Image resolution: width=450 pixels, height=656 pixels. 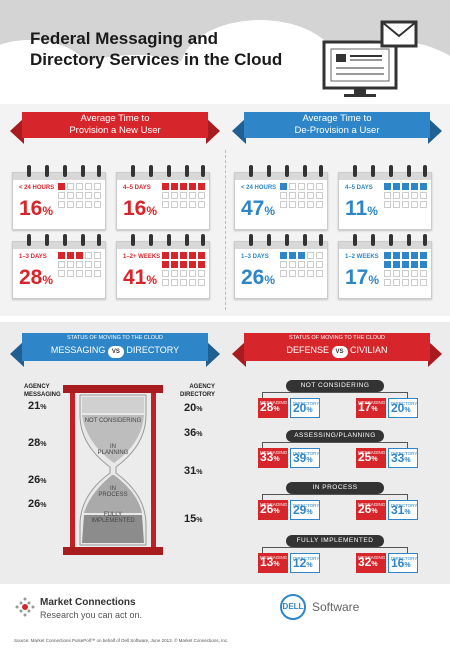 What do you see at coordinates (37, 387) in the screenshot?
I see `col-left-line-1: AGENCY` at bounding box center [37, 387].